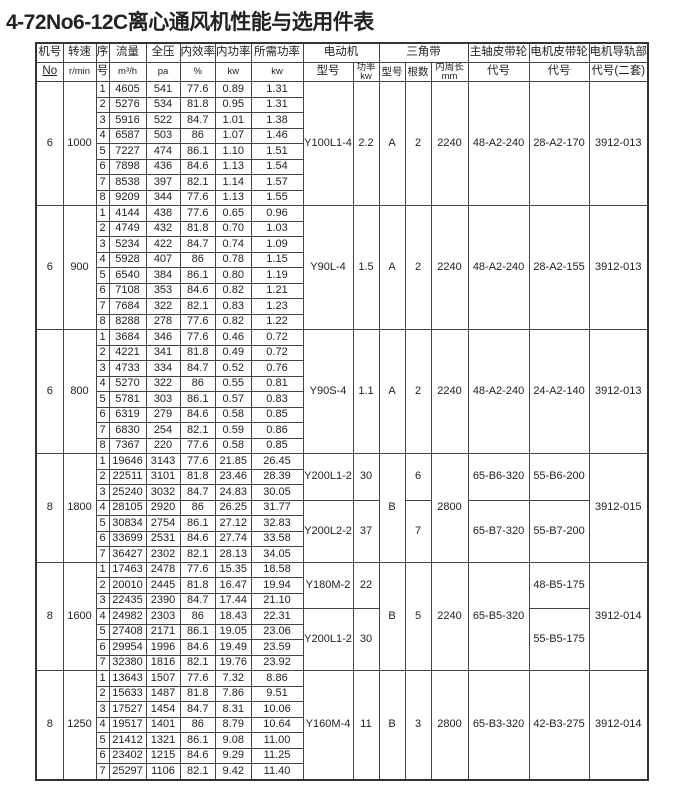 This screenshot has width=700, height=786. Describe the element at coordinates (277, 616) in the screenshot. I see `required-power-cell: 22.31` at that location.